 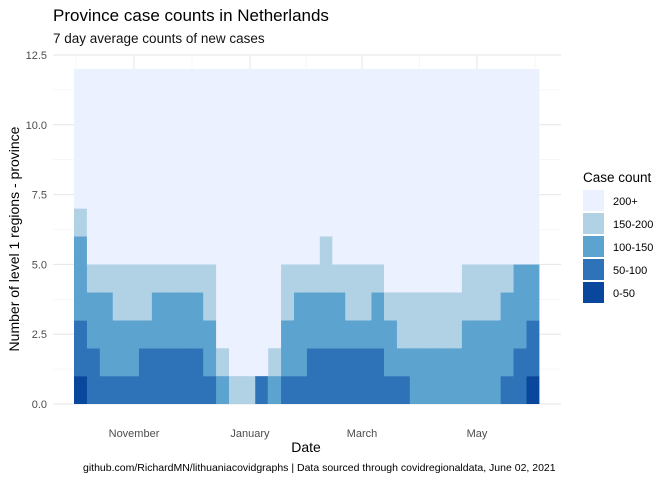 I want to click on legend-label: 0-50, so click(x=624, y=294).